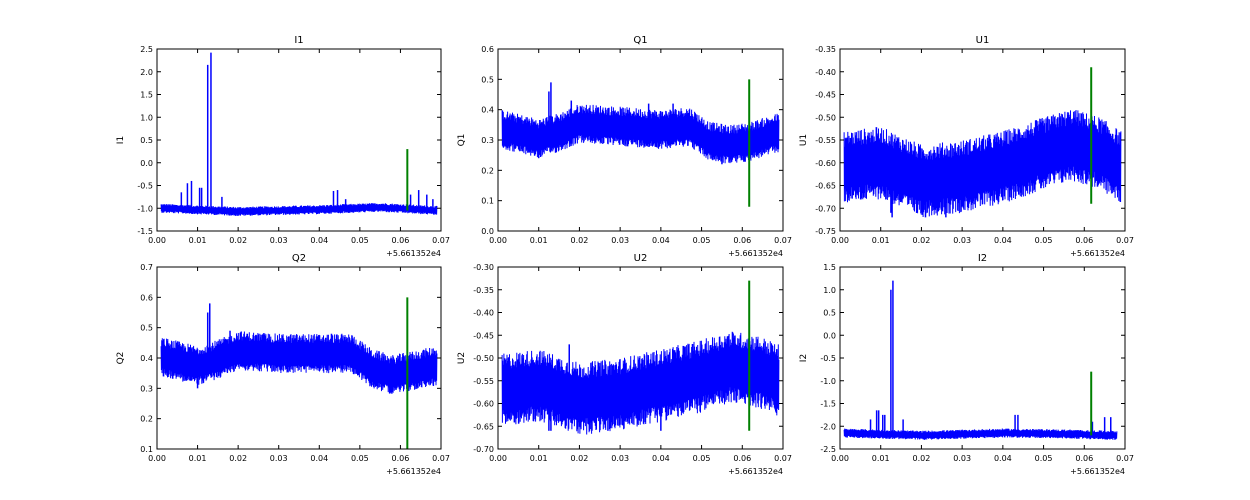  Describe the element at coordinates (825, 49) in the screenshot. I see `y-tick-label: -0.35` at that location.